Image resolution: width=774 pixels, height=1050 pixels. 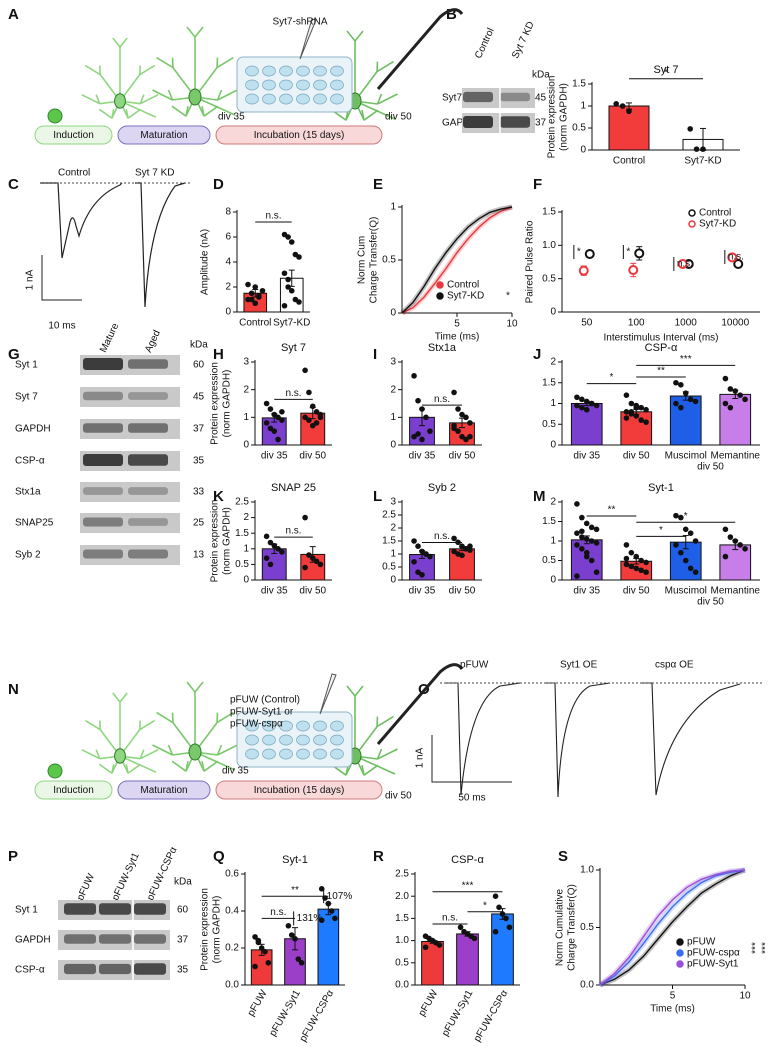 I want to click on chart-title: Syt 7, so click(x=293, y=348).